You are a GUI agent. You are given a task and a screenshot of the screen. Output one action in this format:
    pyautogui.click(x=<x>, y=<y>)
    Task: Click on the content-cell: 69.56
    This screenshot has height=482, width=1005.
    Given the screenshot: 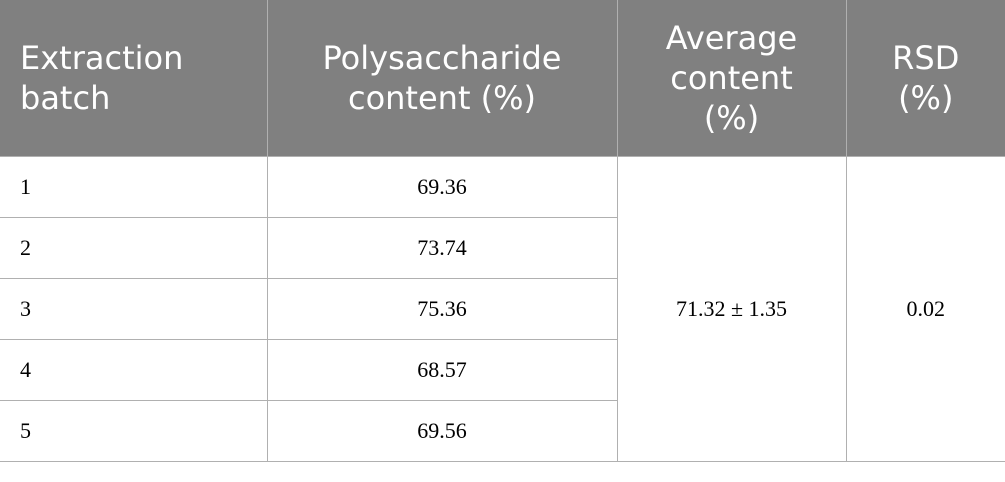 What is the action you would take?
    pyautogui.click(x=442, y=430)
    